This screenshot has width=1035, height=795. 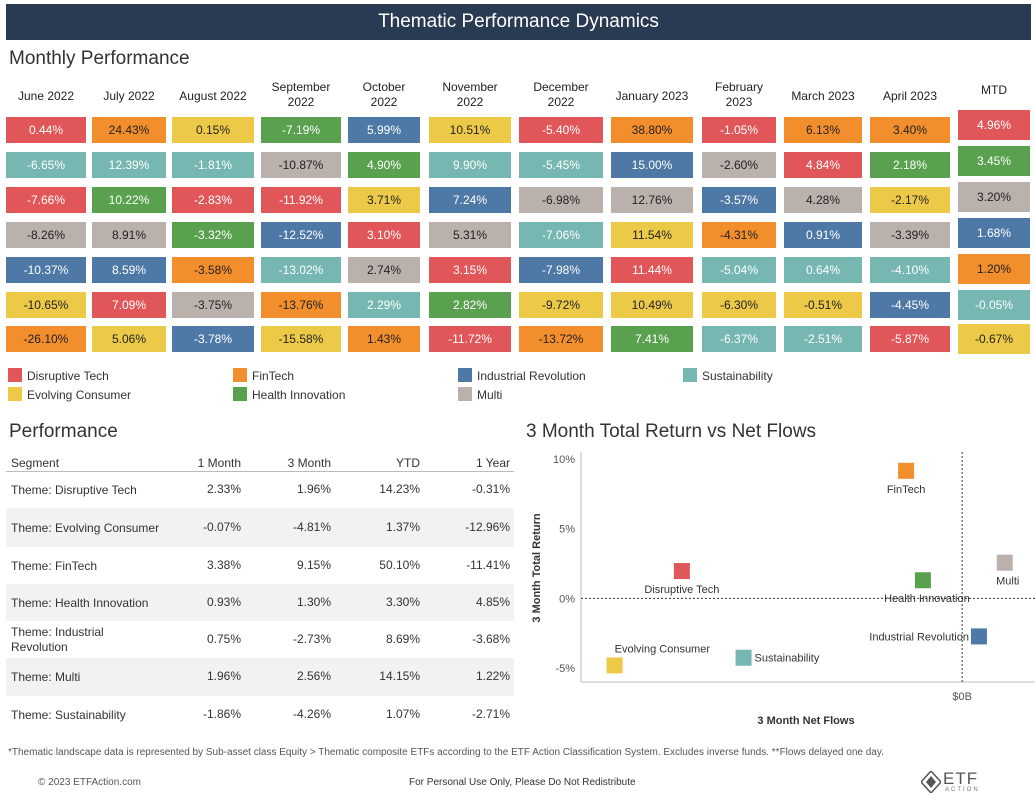 What do you see at coordinates (994, 125) in the screenshot?
I see `performance-cell: 4.96%` at bounding box center [994, 125].